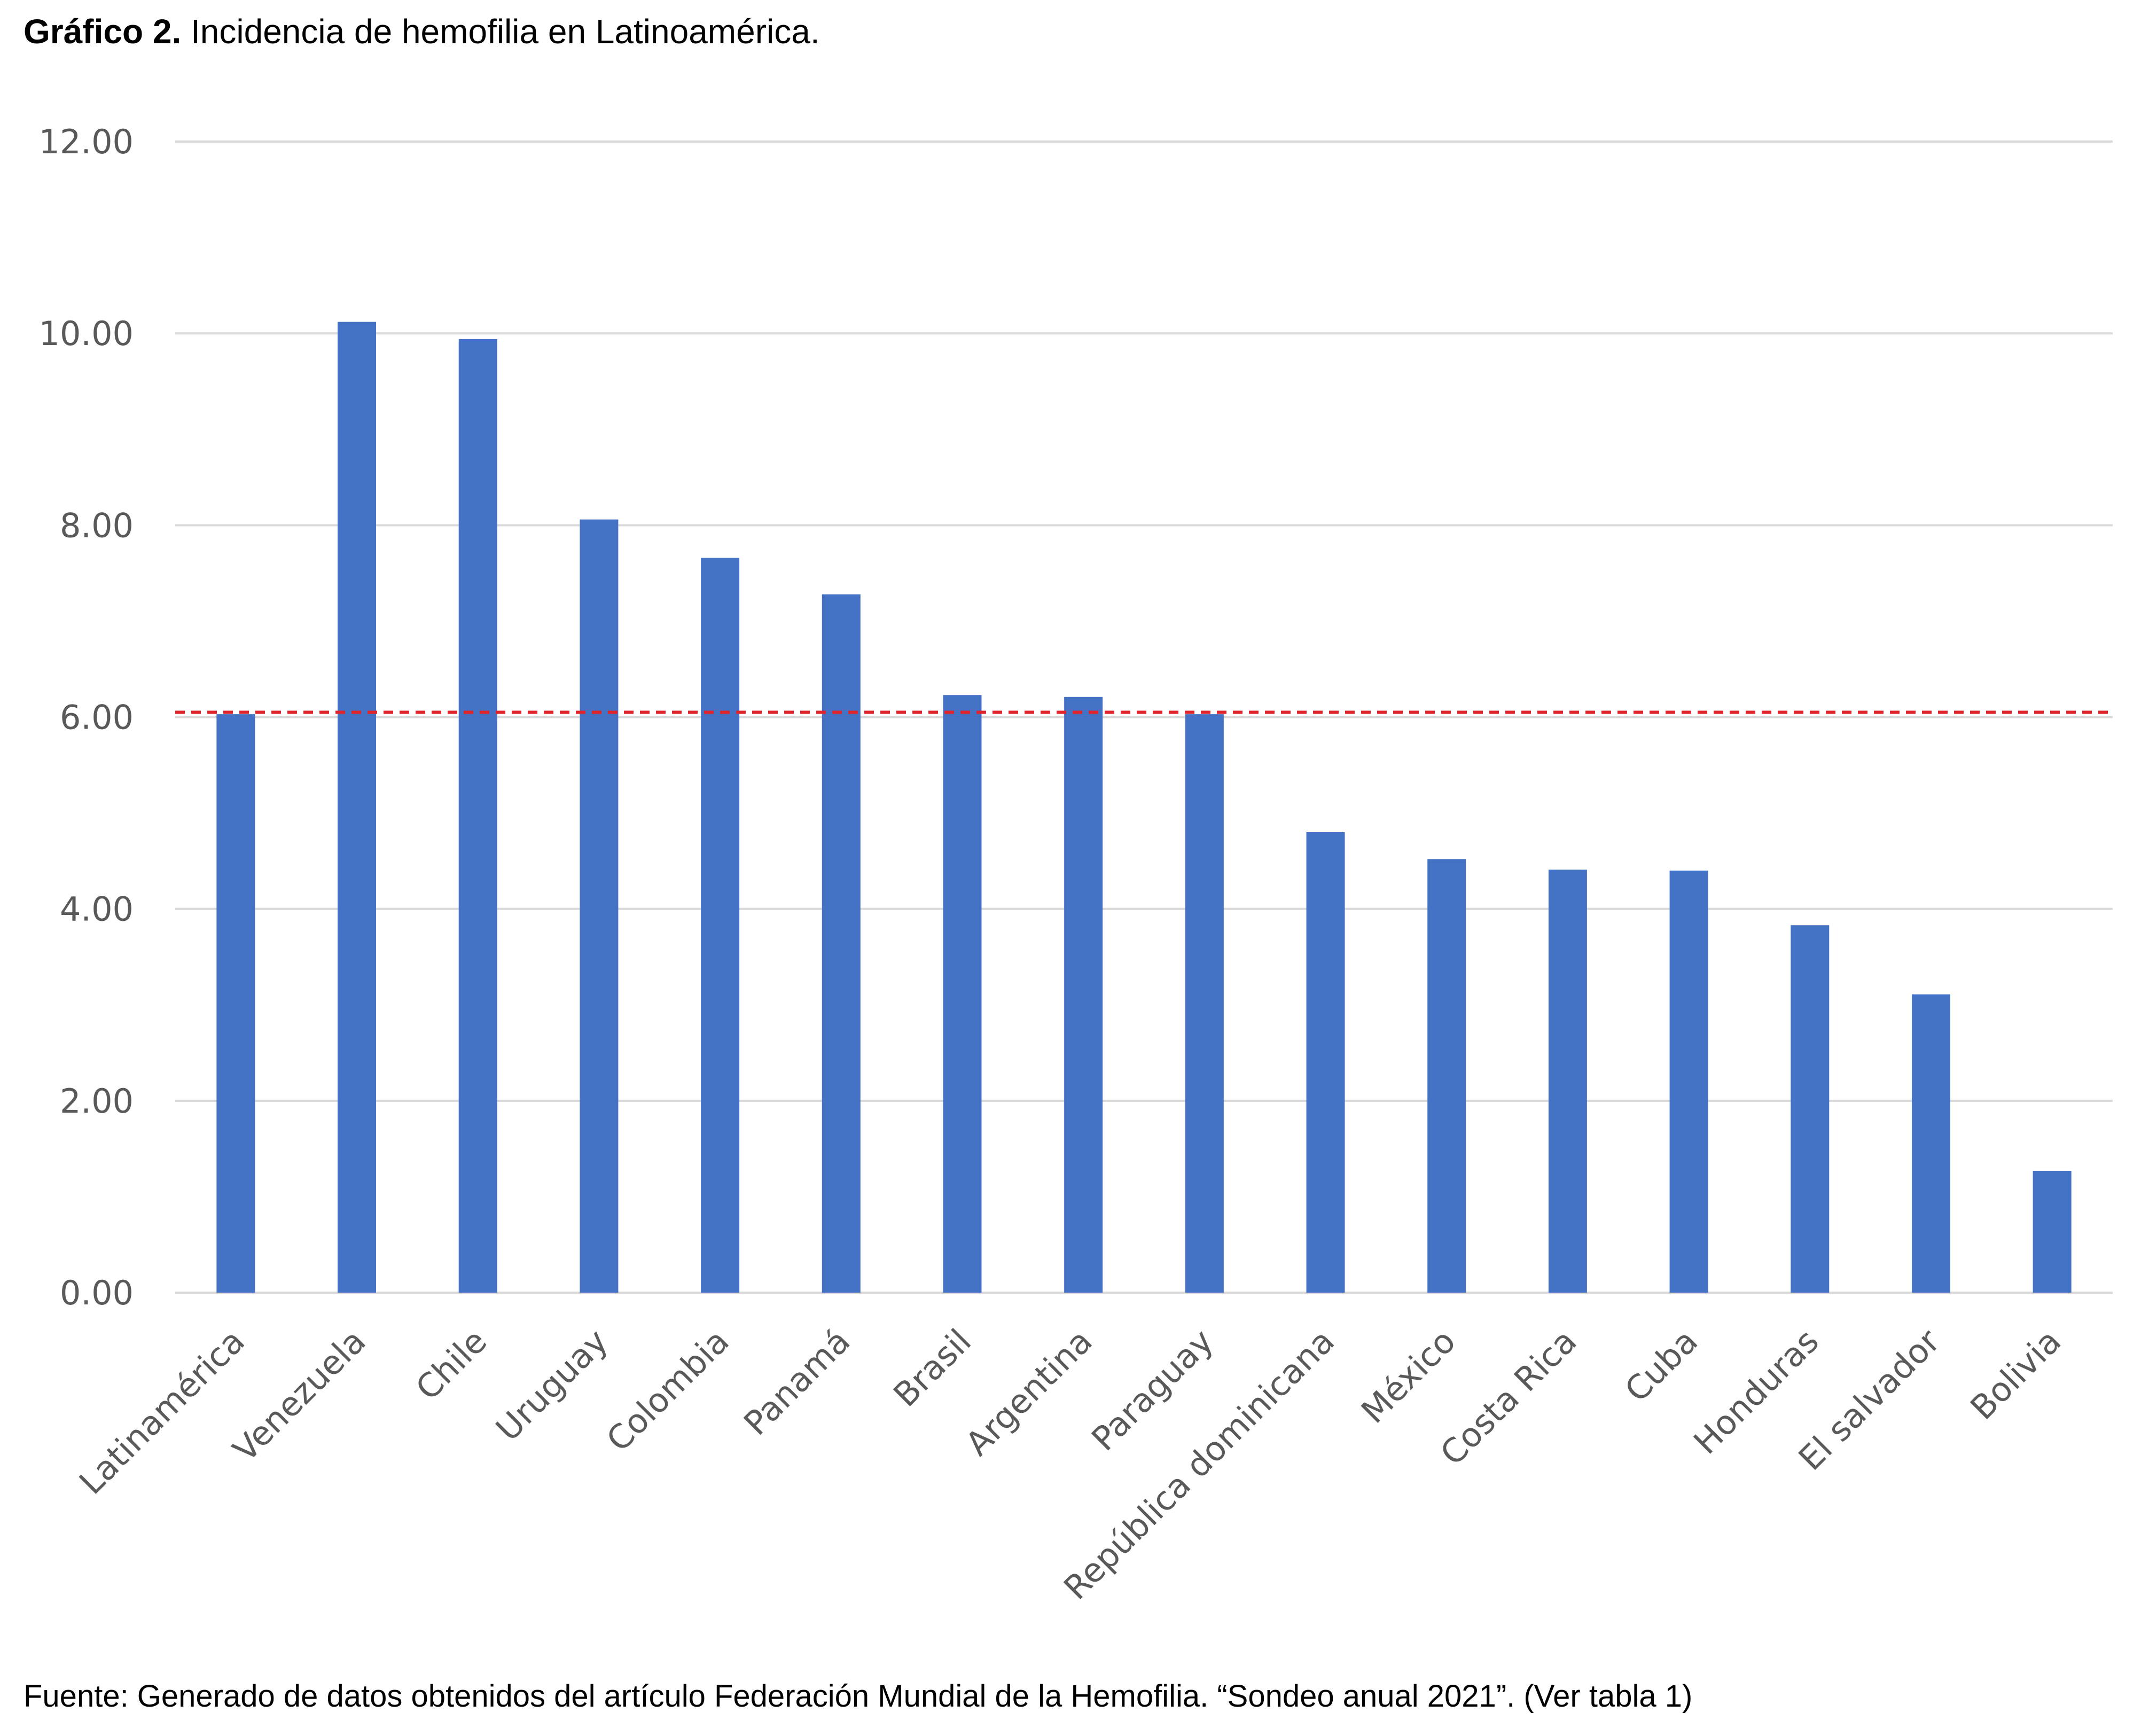  What do you see at coordinates (1408, 1376) in the screenshot?
I see `x-tick-label: México` at bounding box center [1408, 1376].